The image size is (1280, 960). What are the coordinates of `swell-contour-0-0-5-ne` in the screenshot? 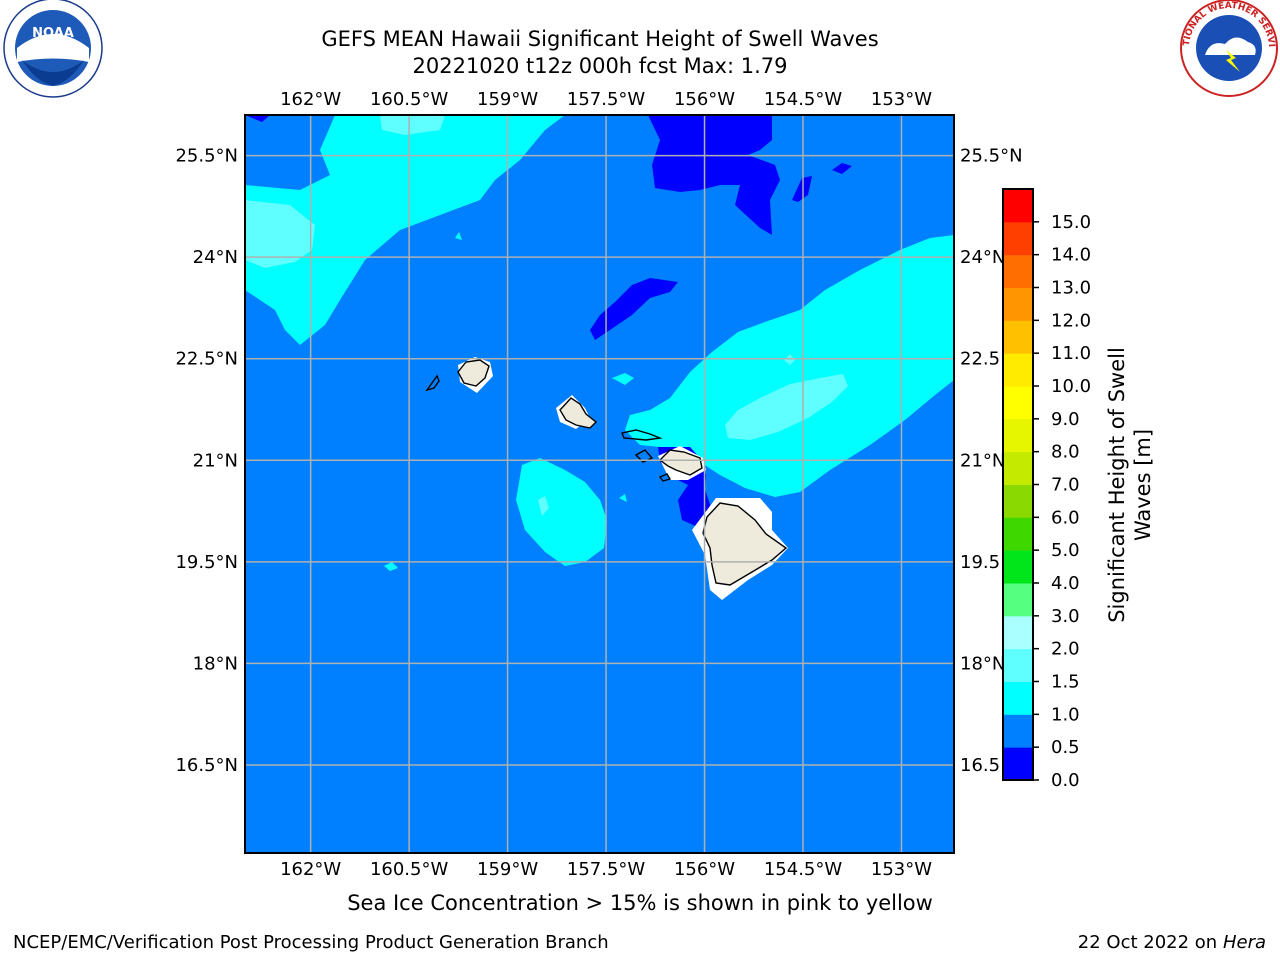 It's located at (714, 175).